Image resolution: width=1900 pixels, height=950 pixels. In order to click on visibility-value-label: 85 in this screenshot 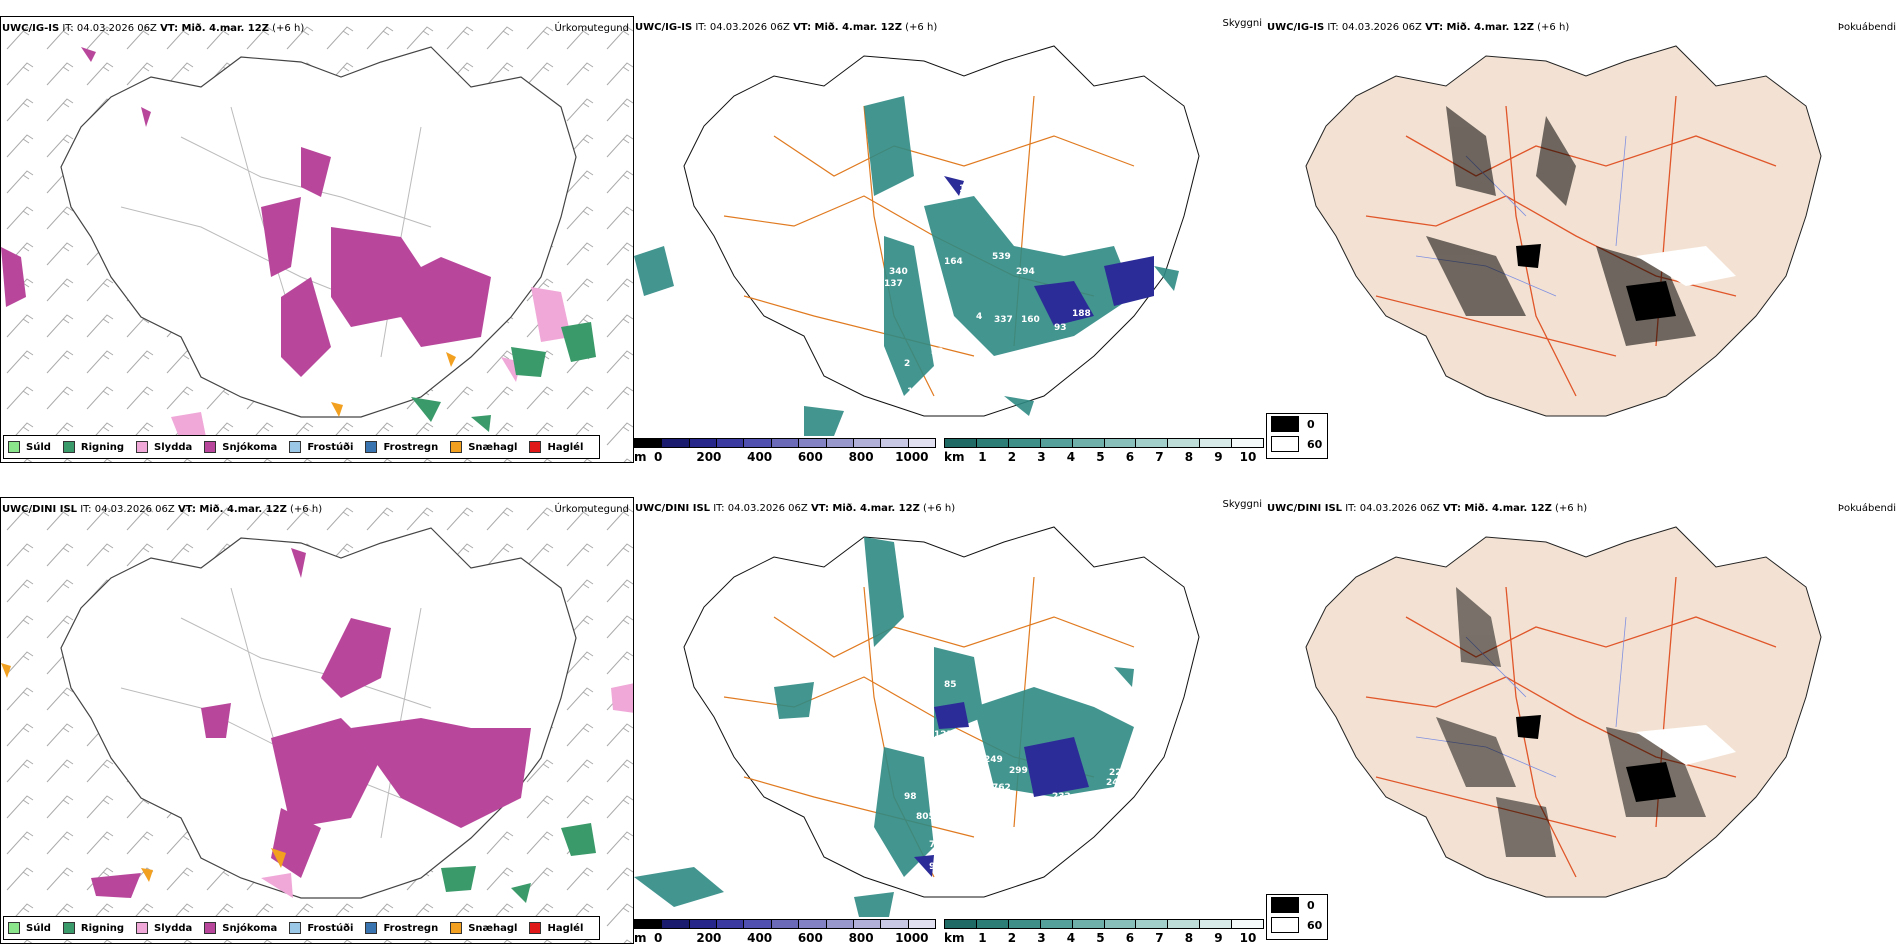, I will do `click(950, 685)`.